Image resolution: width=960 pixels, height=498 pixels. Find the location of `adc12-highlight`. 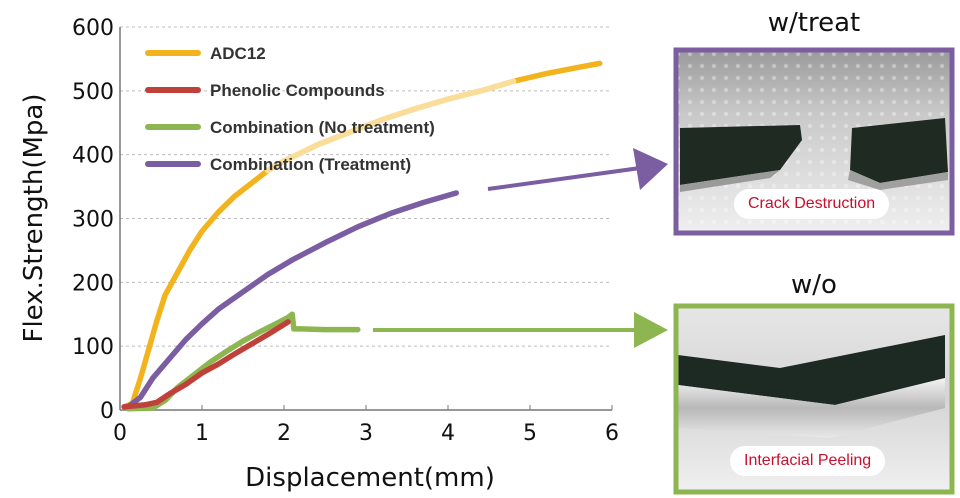

adc12-highlight is located at coordinates (390, 126).